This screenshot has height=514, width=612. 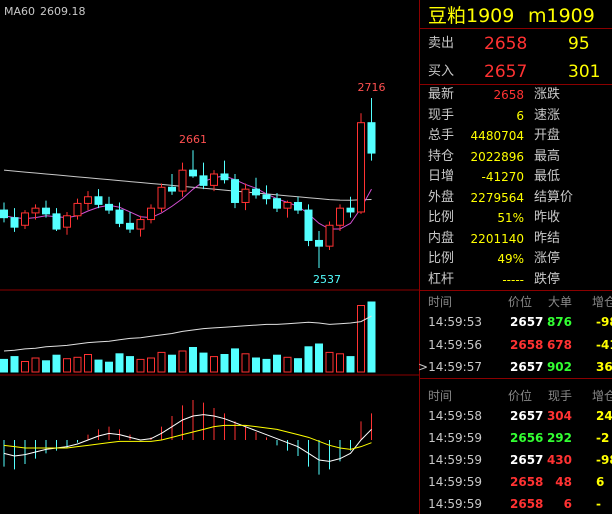 I want to click on stat-value: 2022896, so click(x=497, y=156).